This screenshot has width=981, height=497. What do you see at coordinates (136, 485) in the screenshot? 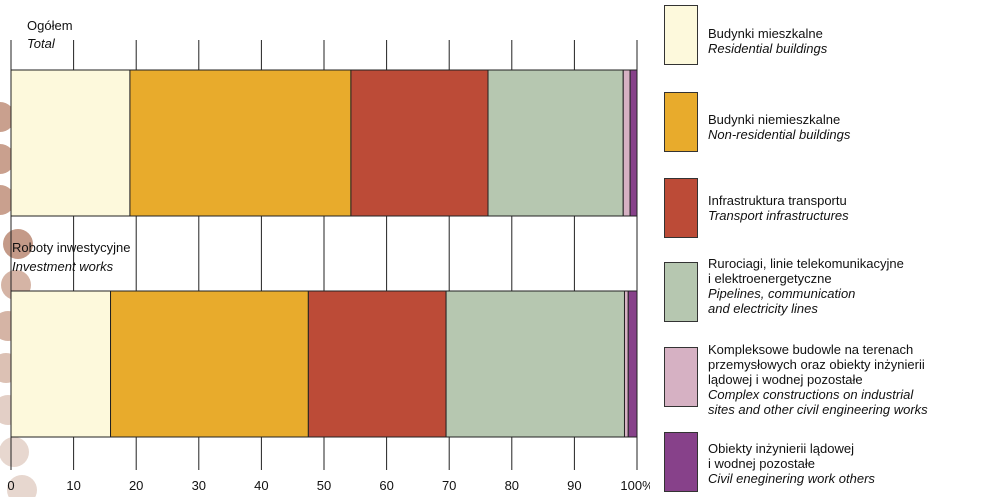
I see `x-tick-label: 20` at bounding box center [136, 485].